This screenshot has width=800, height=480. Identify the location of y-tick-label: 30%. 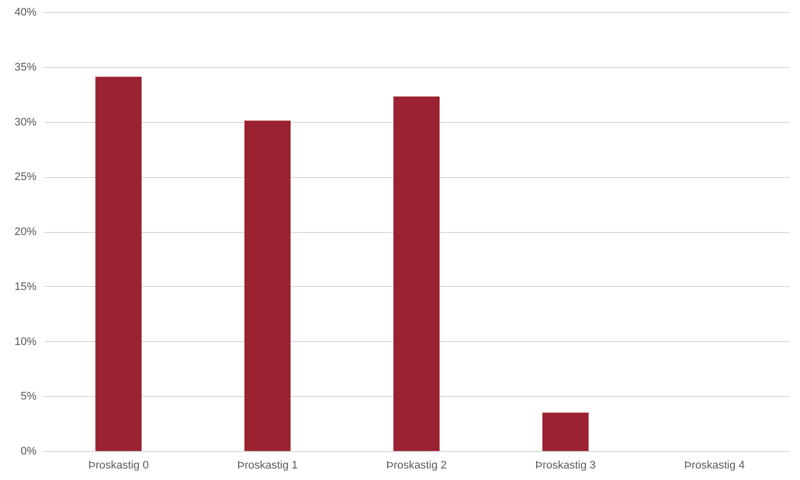
(25, 122).